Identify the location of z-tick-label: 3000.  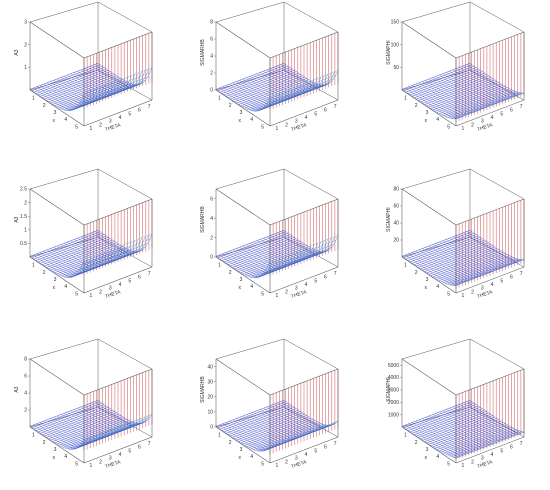
(393, 391).